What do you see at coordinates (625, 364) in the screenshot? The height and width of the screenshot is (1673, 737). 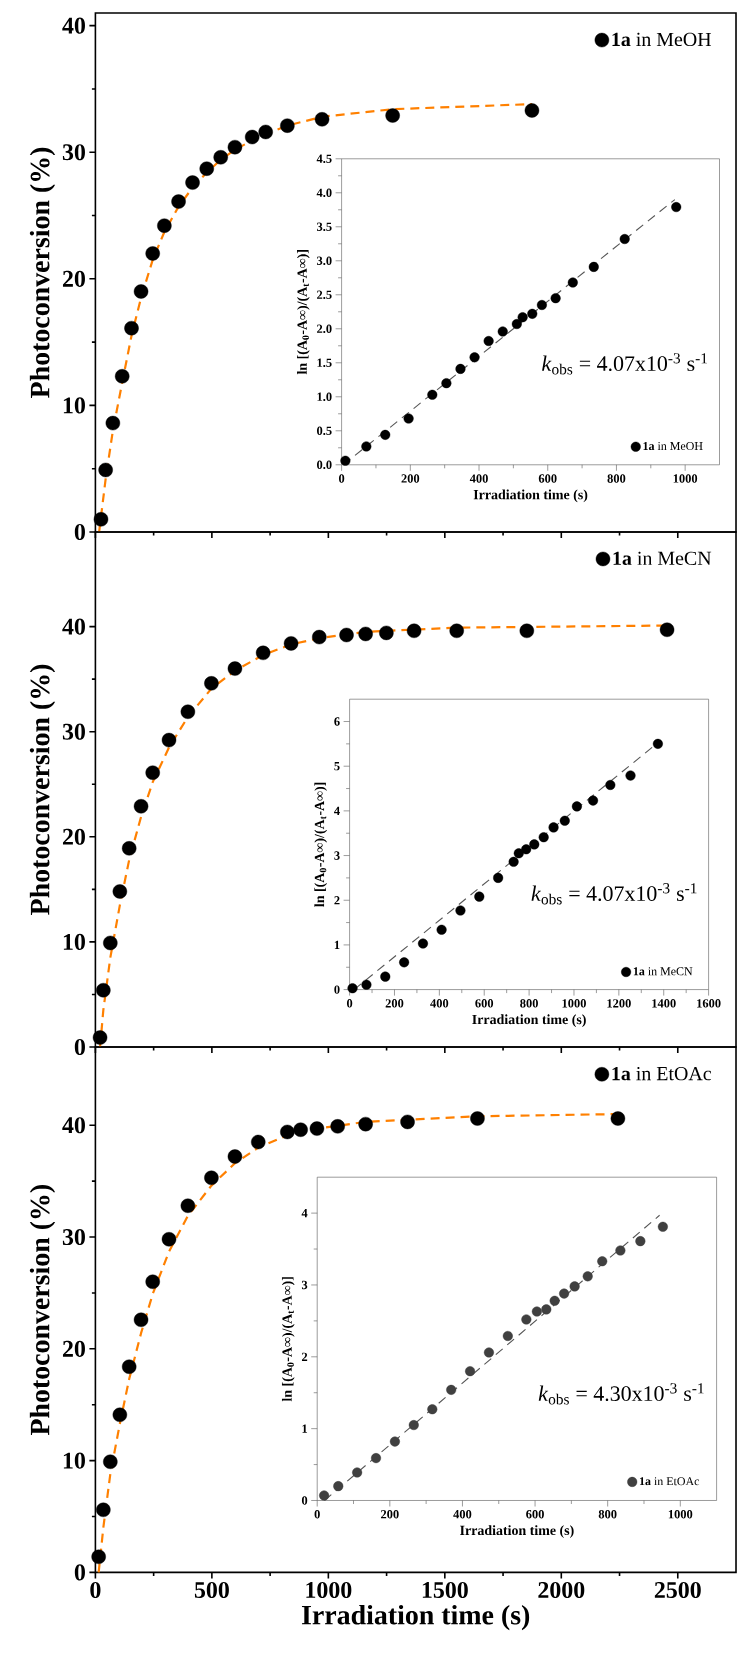 I see `annotation: k$_{obs}$ = 4.07x10$^{-3}$ s$^{-1}$` at bounding box center [625, 364].